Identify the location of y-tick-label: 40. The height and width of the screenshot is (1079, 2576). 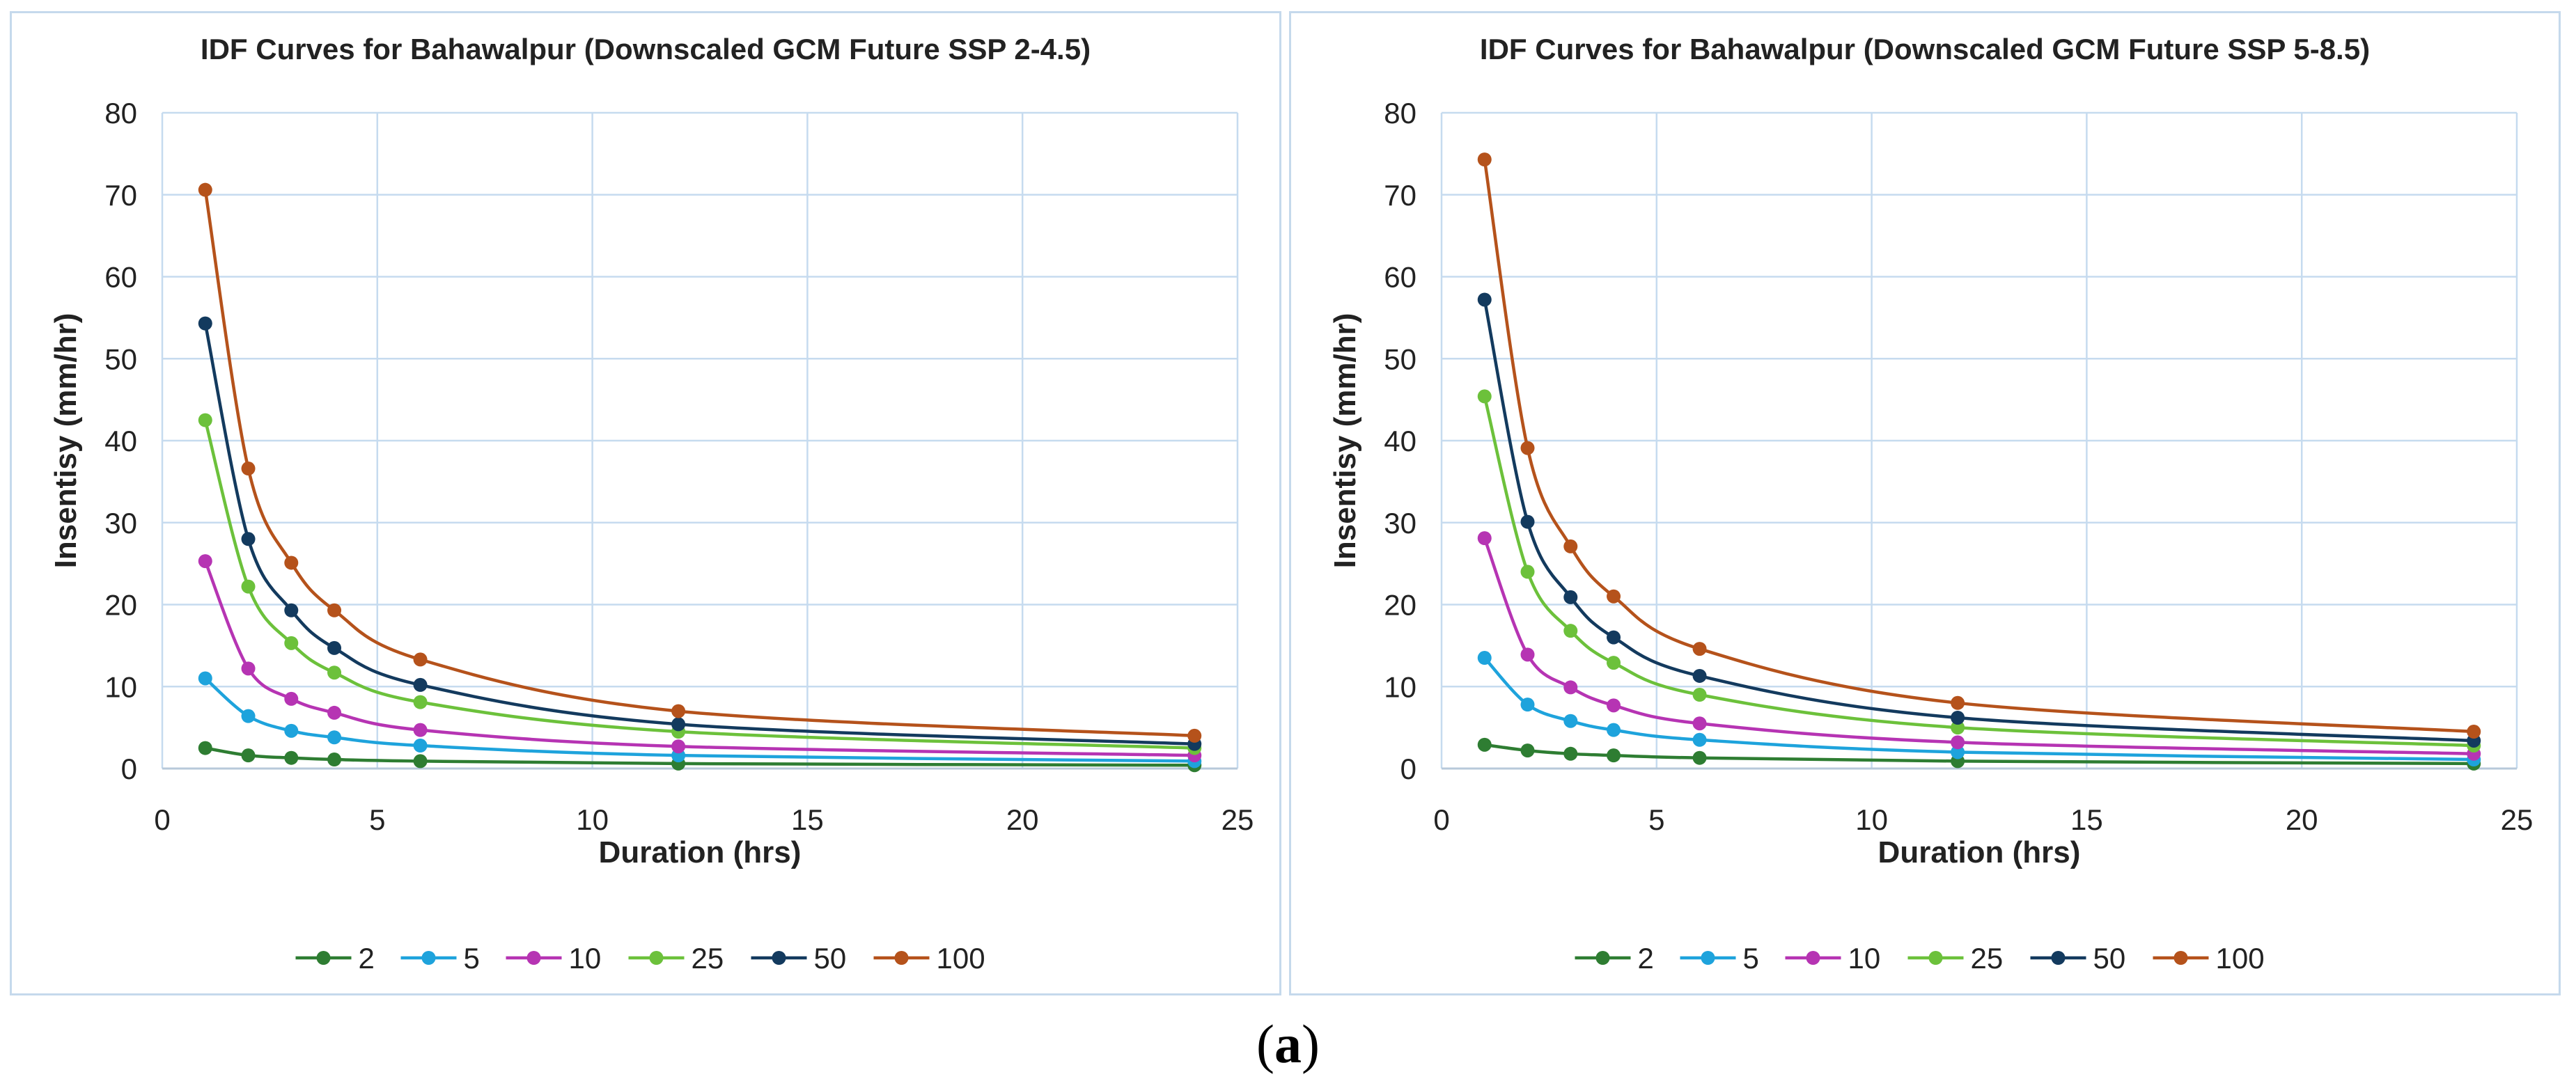
(1400, 441).